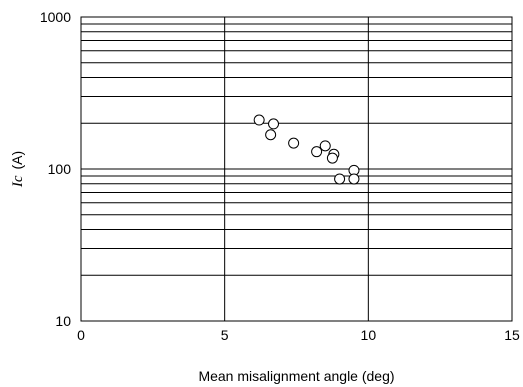 The image size is (523, 387). What do you see at coordinates (63, 321) in the screenshot?
I see `y-tick-label: 10` at bounding box center [63, 321].